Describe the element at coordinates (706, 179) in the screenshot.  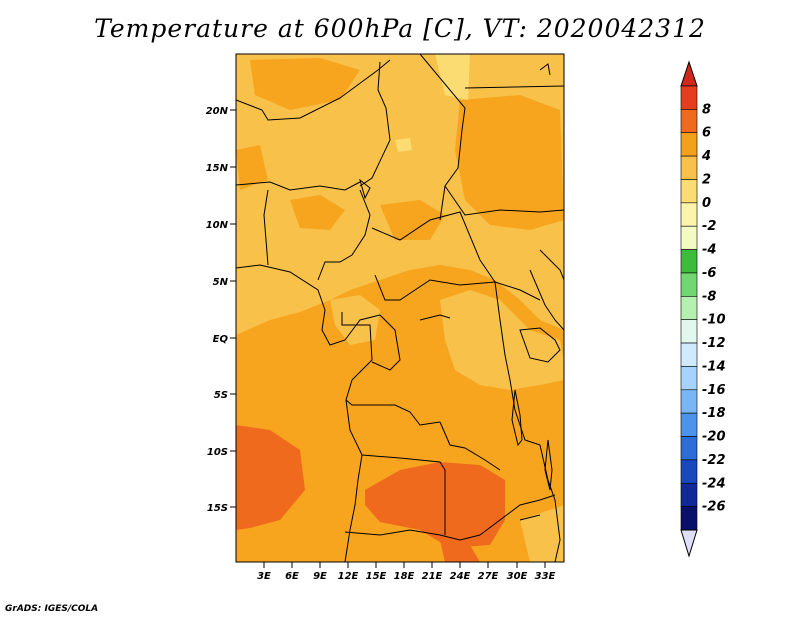
I see `colorbar-label: 2` at that location.